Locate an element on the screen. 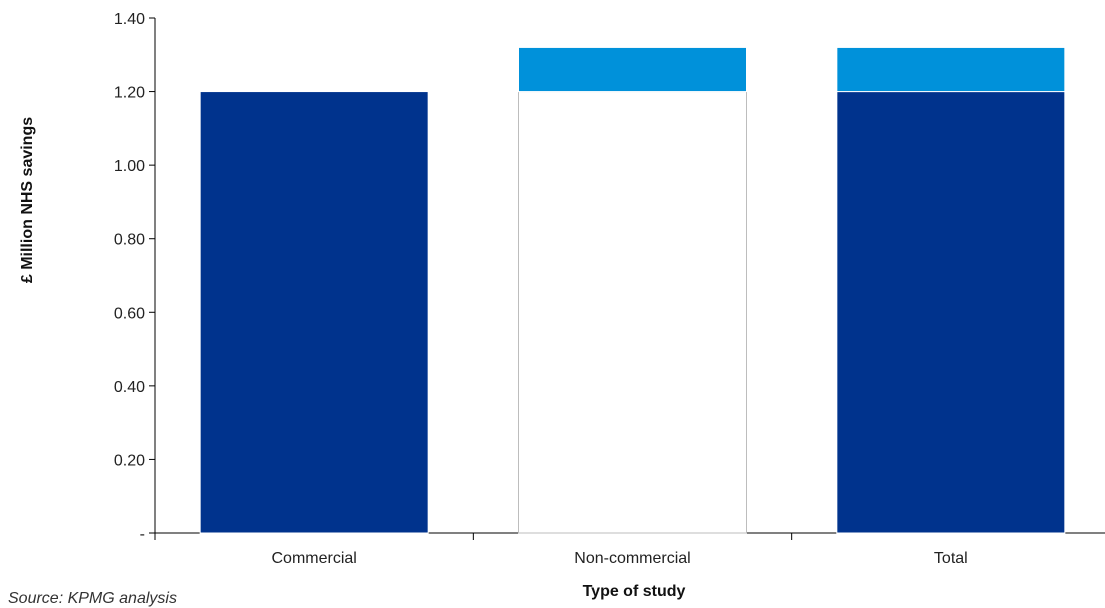 The height and width of the screenshot is (608, 1105). y-tick-label: 0.40 is located at coordinates (129, 387).